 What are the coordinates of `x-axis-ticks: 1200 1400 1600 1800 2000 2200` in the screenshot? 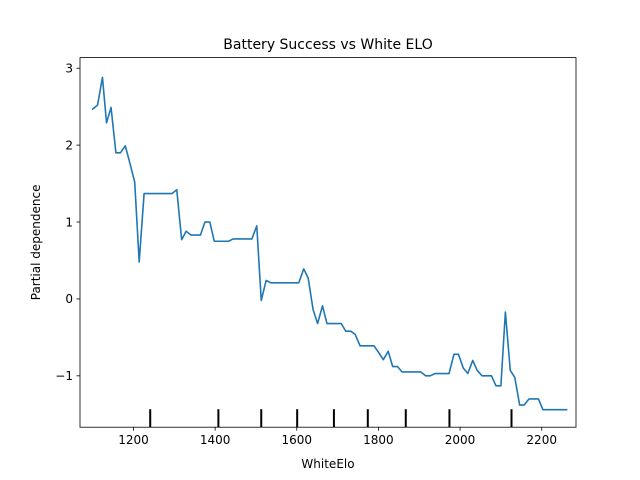 It's located at (337, 437).